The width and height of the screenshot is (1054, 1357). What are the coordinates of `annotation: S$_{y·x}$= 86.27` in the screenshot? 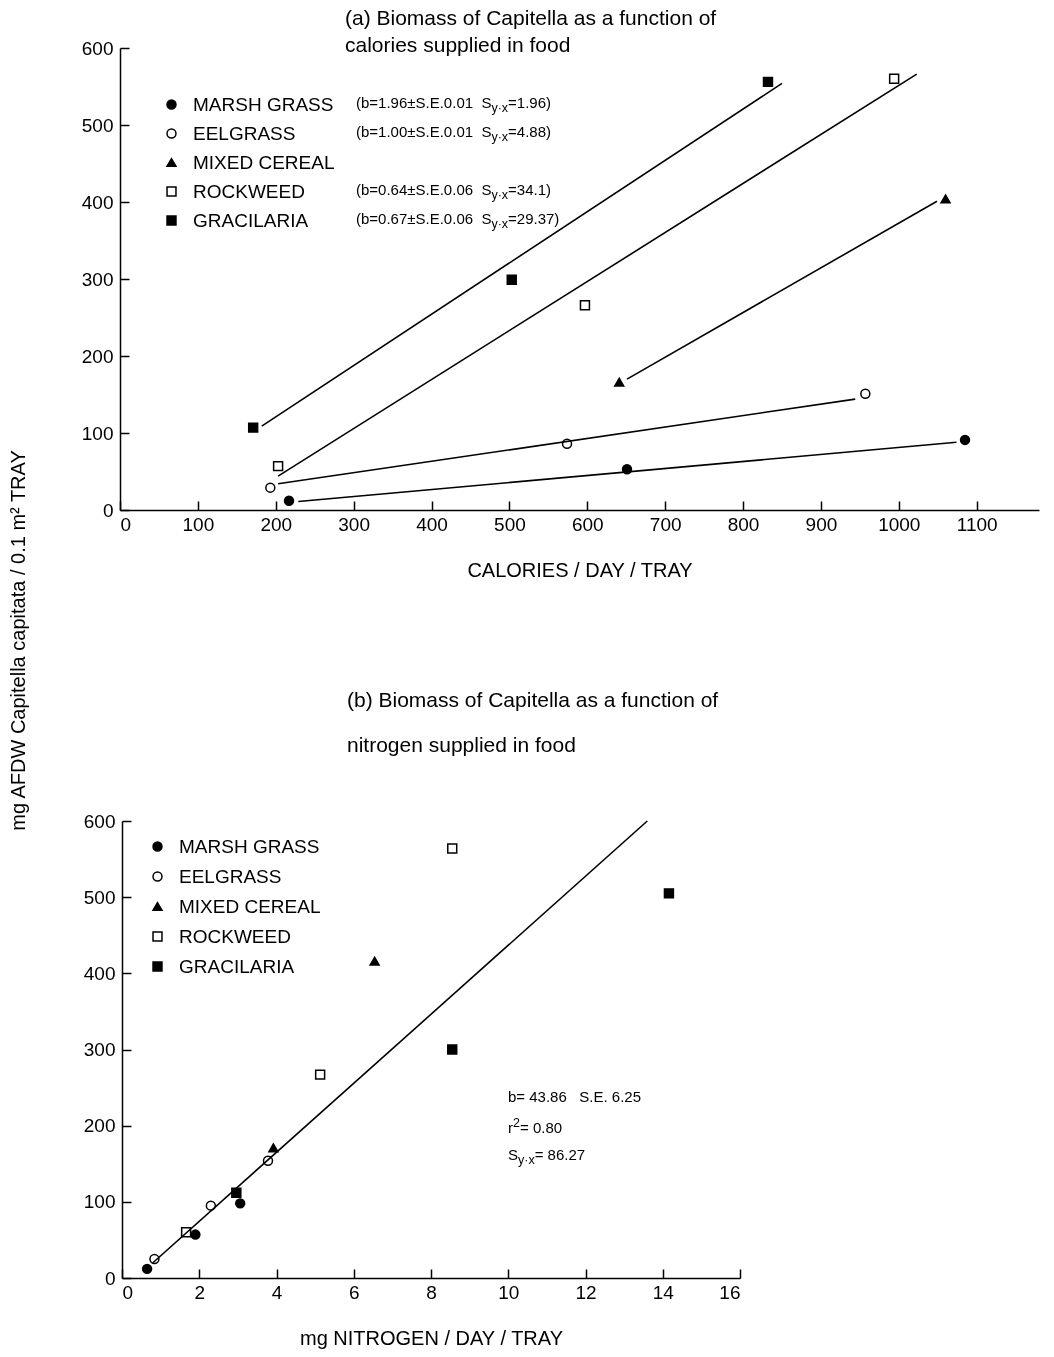 It's located at (547, 1156).